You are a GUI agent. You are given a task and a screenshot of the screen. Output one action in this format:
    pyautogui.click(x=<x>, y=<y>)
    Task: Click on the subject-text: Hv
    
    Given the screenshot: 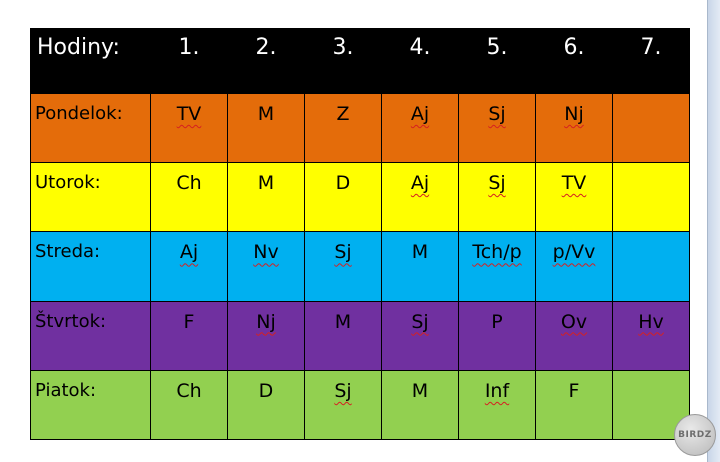 What is the action you would take?
    pyautogui.click(x=651, y=321)
    